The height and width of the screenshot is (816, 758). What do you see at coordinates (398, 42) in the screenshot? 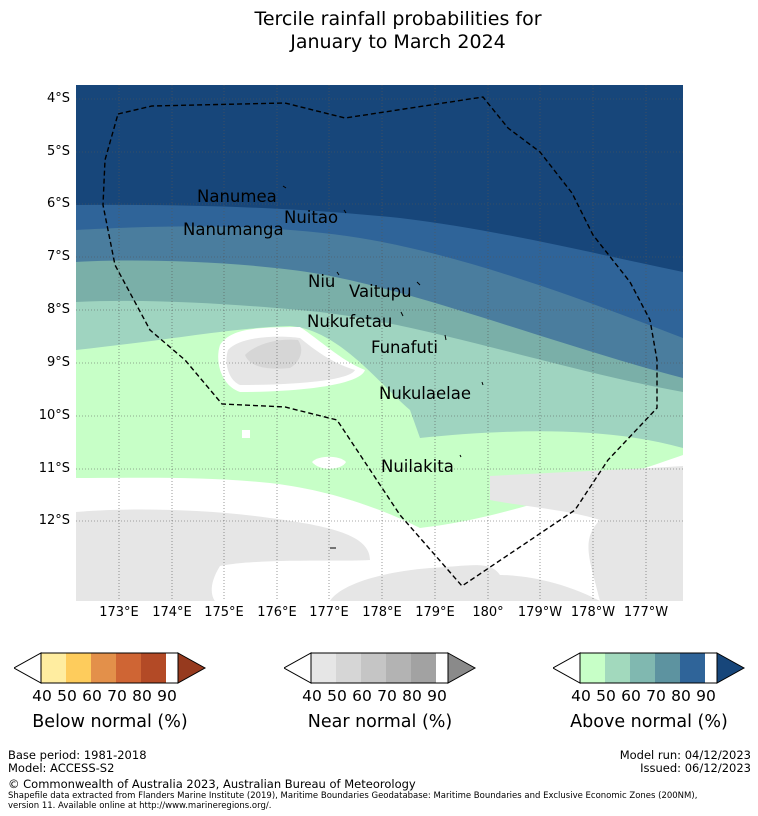
I see `chart-title-line-2: January to March 2024` at bounding box center [398, 42].